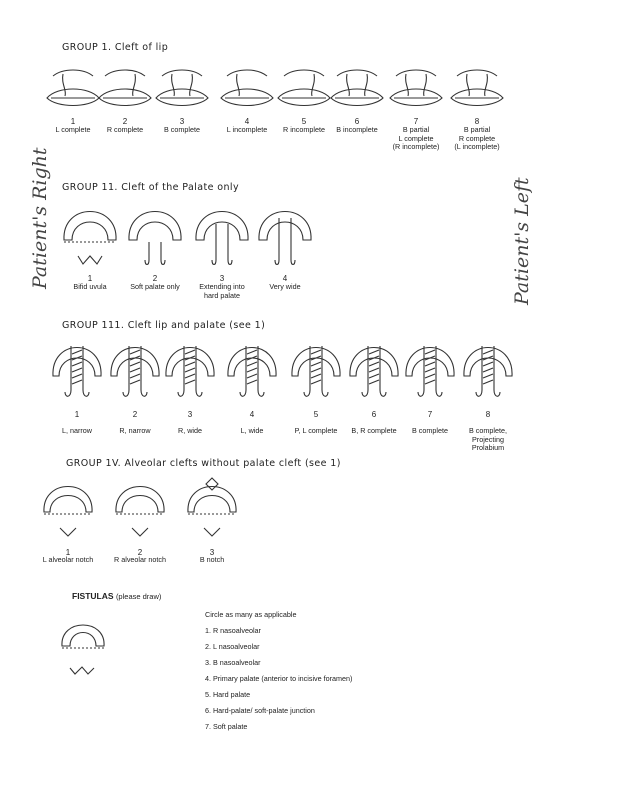 This screenshot has height=800, width=618. Describe the element at coordinates (150, 187) in the screenshot. I see `group2-title: GROUP 11. Cleft of the Palate only` at that location.